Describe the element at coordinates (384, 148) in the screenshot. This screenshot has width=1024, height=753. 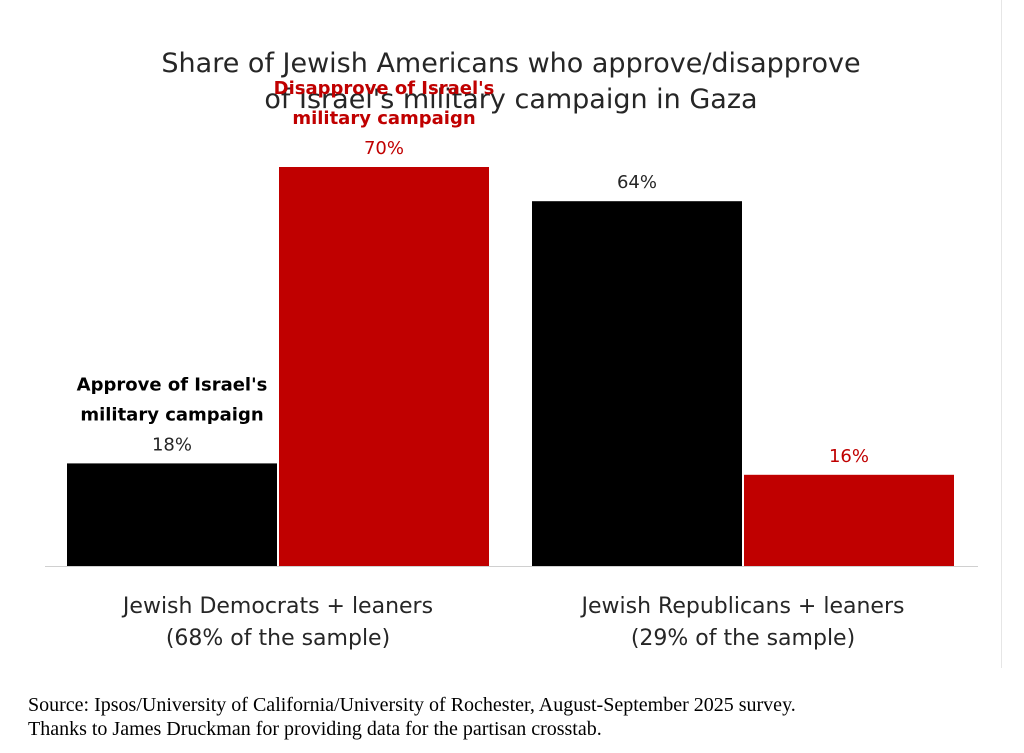
I see `value-label-disapprove-democrats: 70%` at that location.